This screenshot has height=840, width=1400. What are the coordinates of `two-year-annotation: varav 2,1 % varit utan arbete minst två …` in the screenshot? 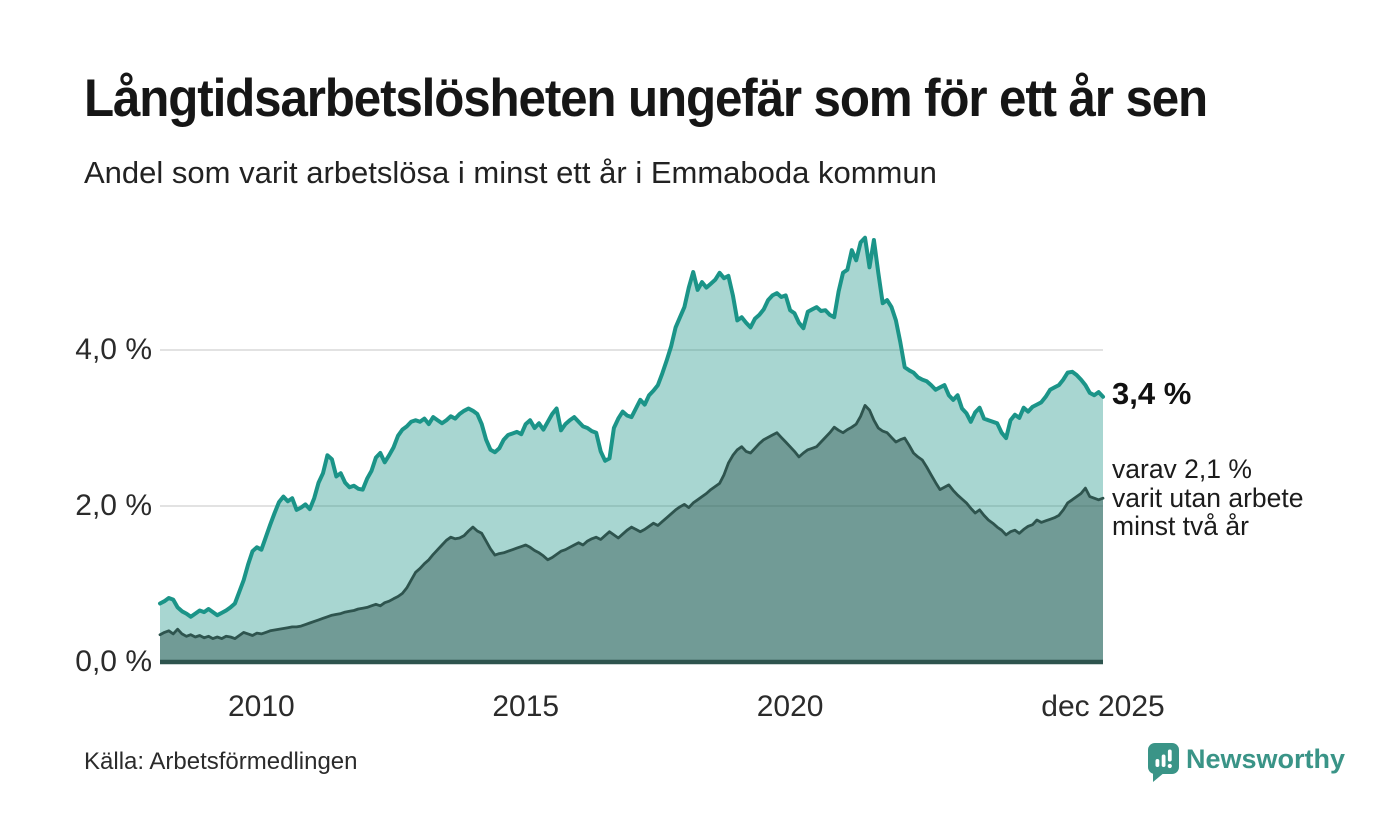 It's located at (1208, 497).